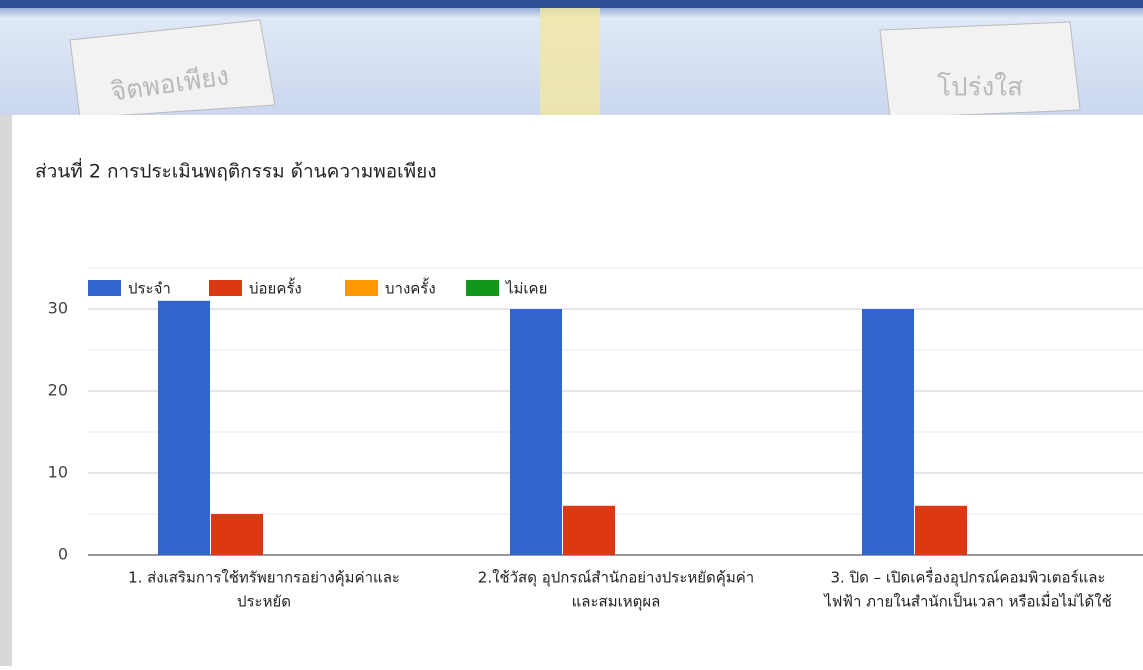 The height and width of the screenshot is (670, 1143). Describe the element at coordinates (275, 288) in the screenshot. I see `legend-label: บ่อยครั้ง` at that location.